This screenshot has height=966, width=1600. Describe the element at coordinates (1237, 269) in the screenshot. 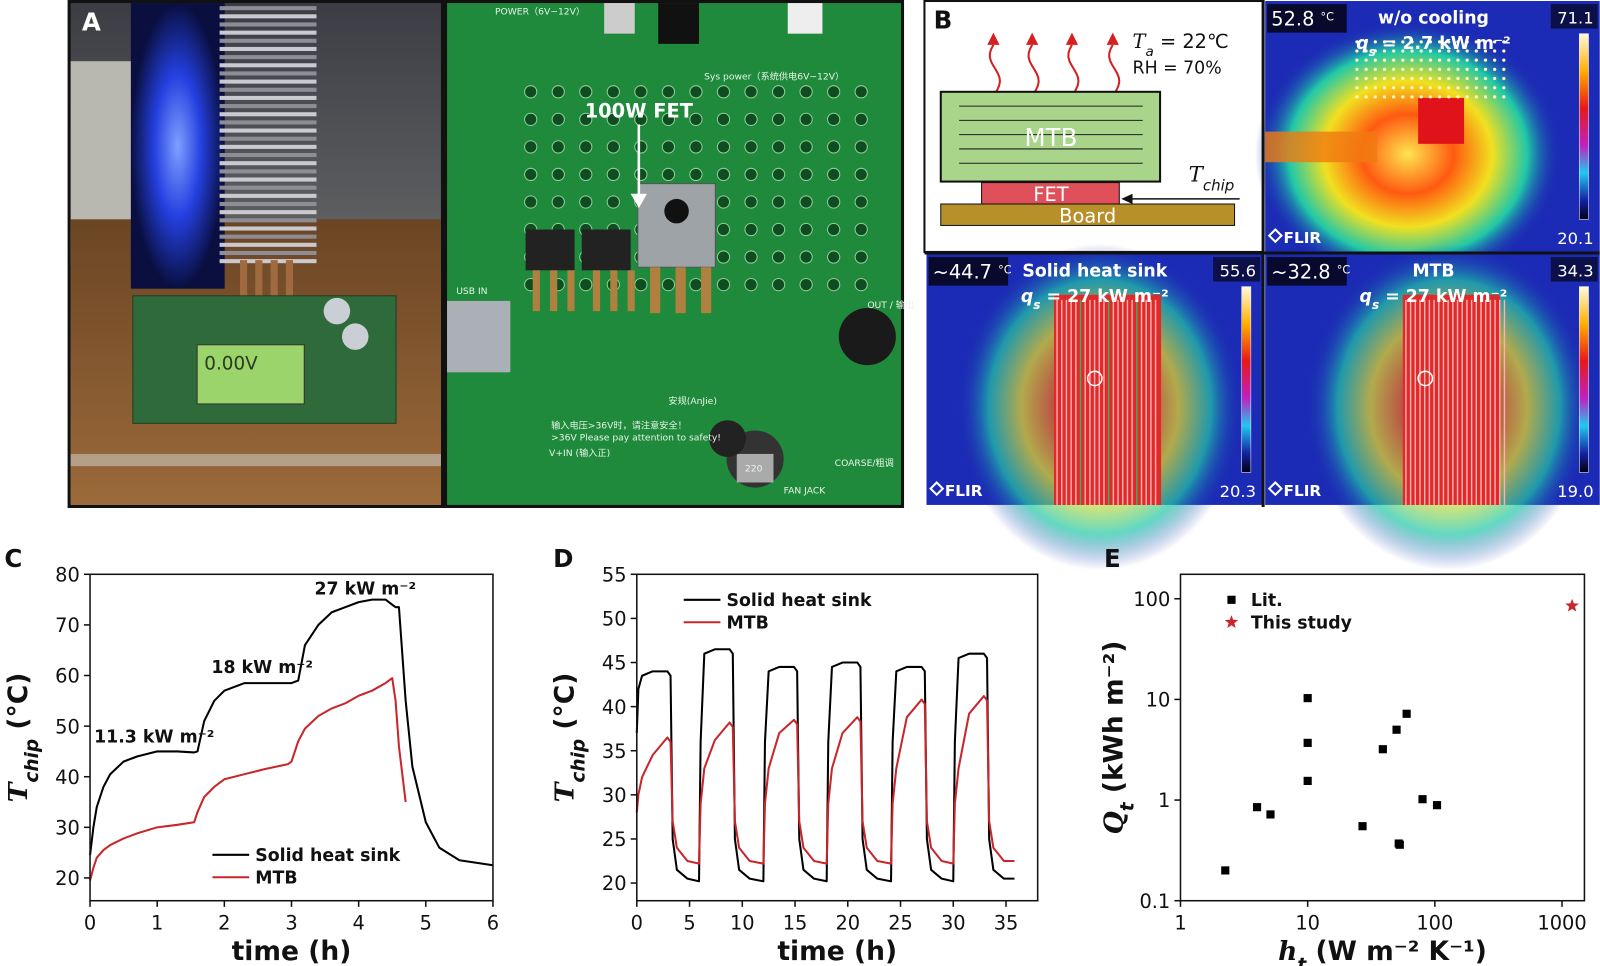

I see `scale-badge` at that location.